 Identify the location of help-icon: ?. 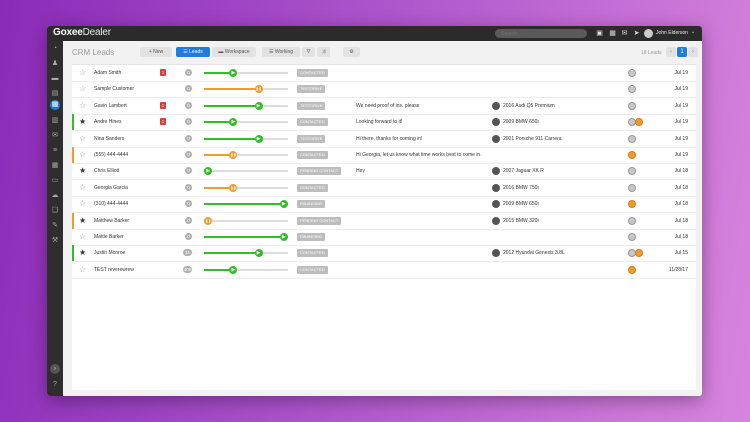
(55, 384).